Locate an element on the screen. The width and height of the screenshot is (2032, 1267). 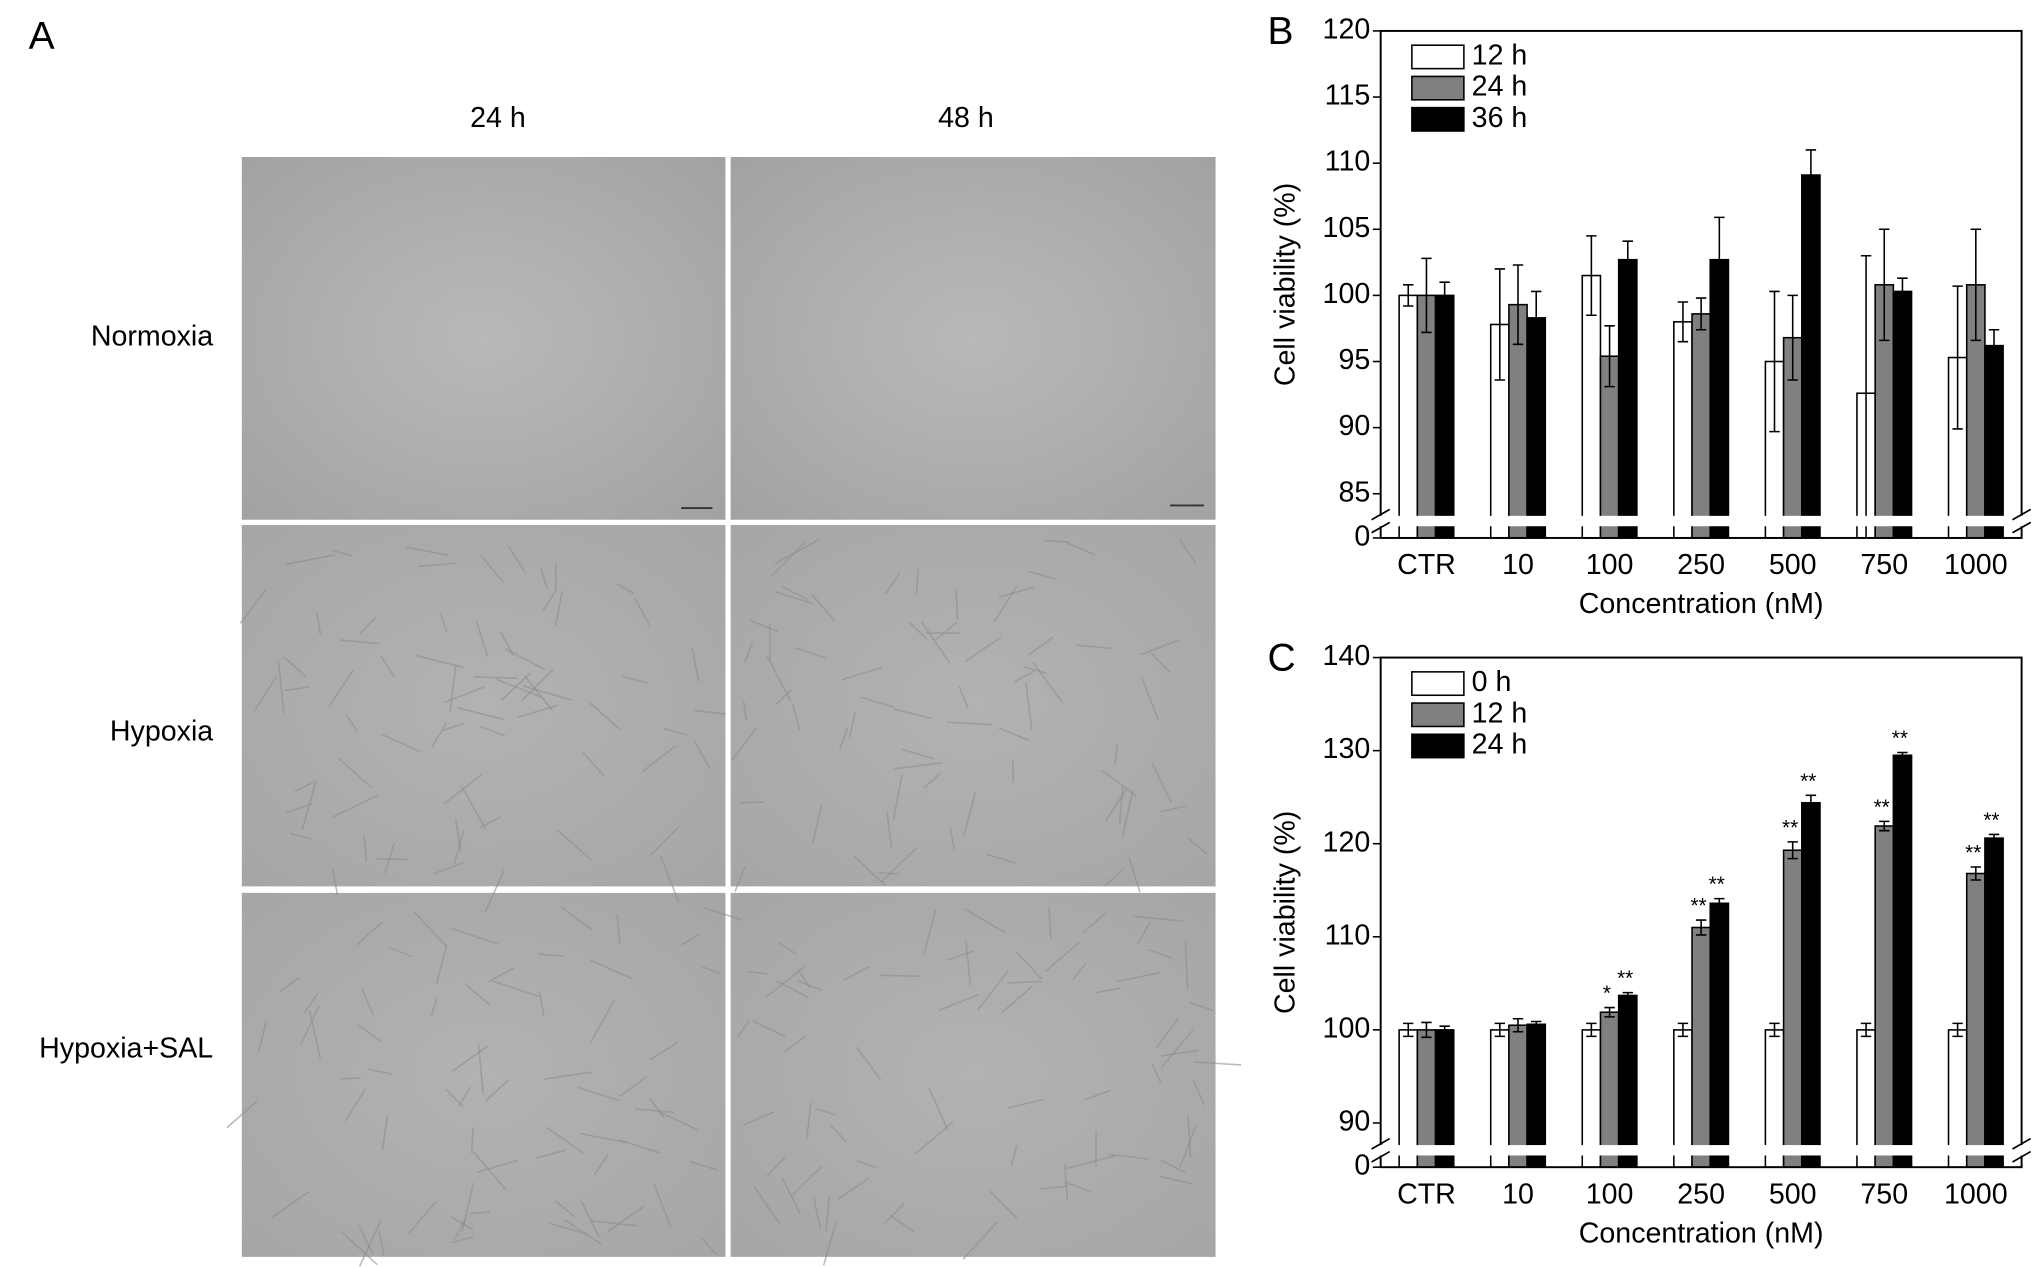
x-tick-label: 250 is located at coordinates (1701, 1194).